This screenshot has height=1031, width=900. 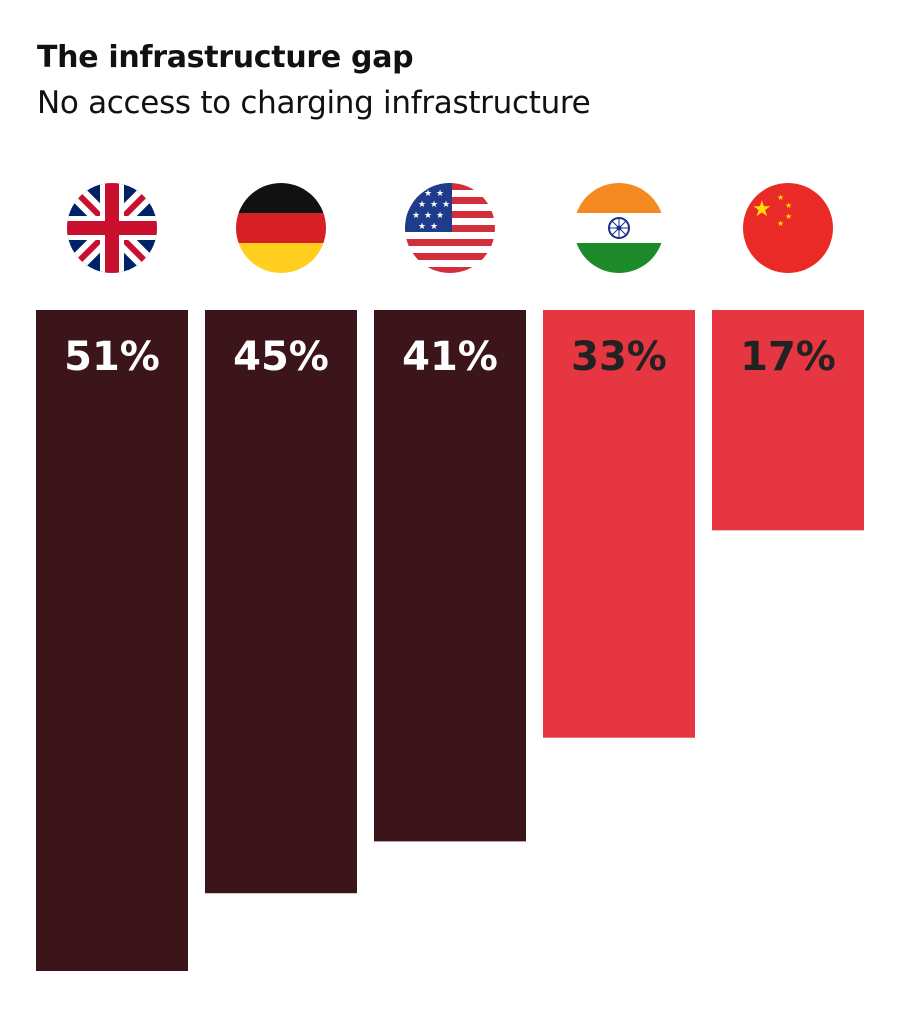 What do you see at coordinates (112, 640) in the screenshot?
I see `bar-uk` at bounding box center [112, 640].